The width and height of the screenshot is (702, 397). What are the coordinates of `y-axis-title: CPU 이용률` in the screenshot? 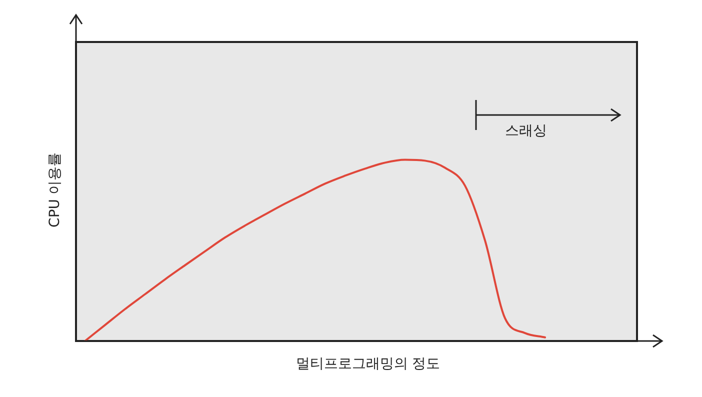 It's located at (55, 190).